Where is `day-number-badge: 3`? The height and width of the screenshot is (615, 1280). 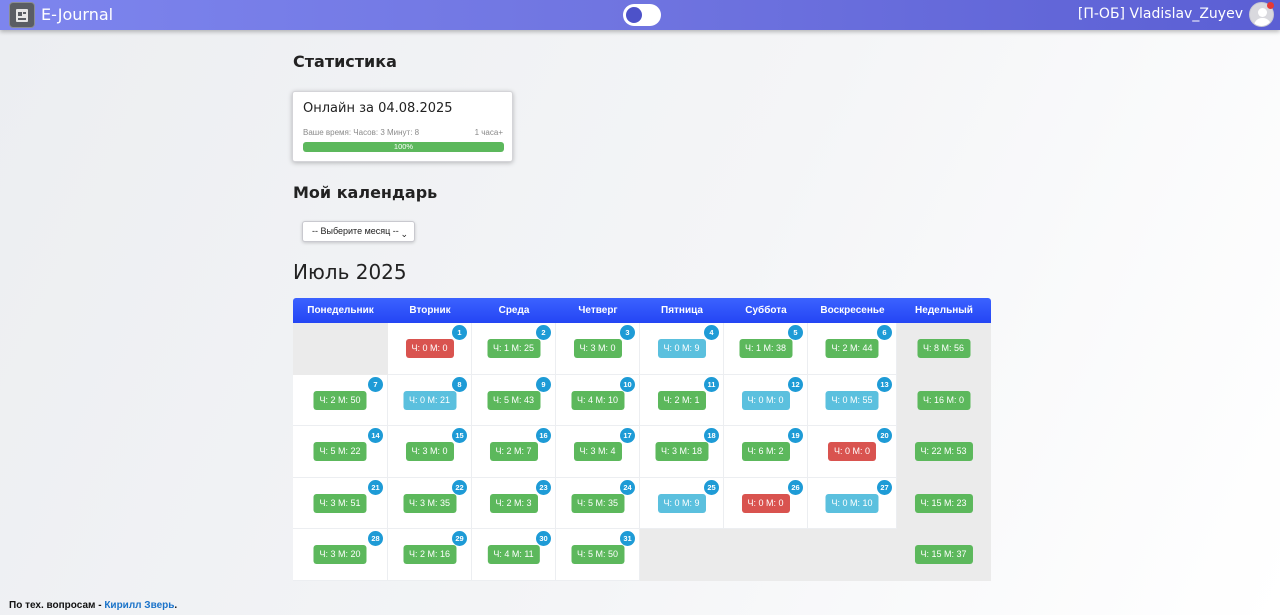 day-number-badge: 3 is located at coordinates (627, 332).